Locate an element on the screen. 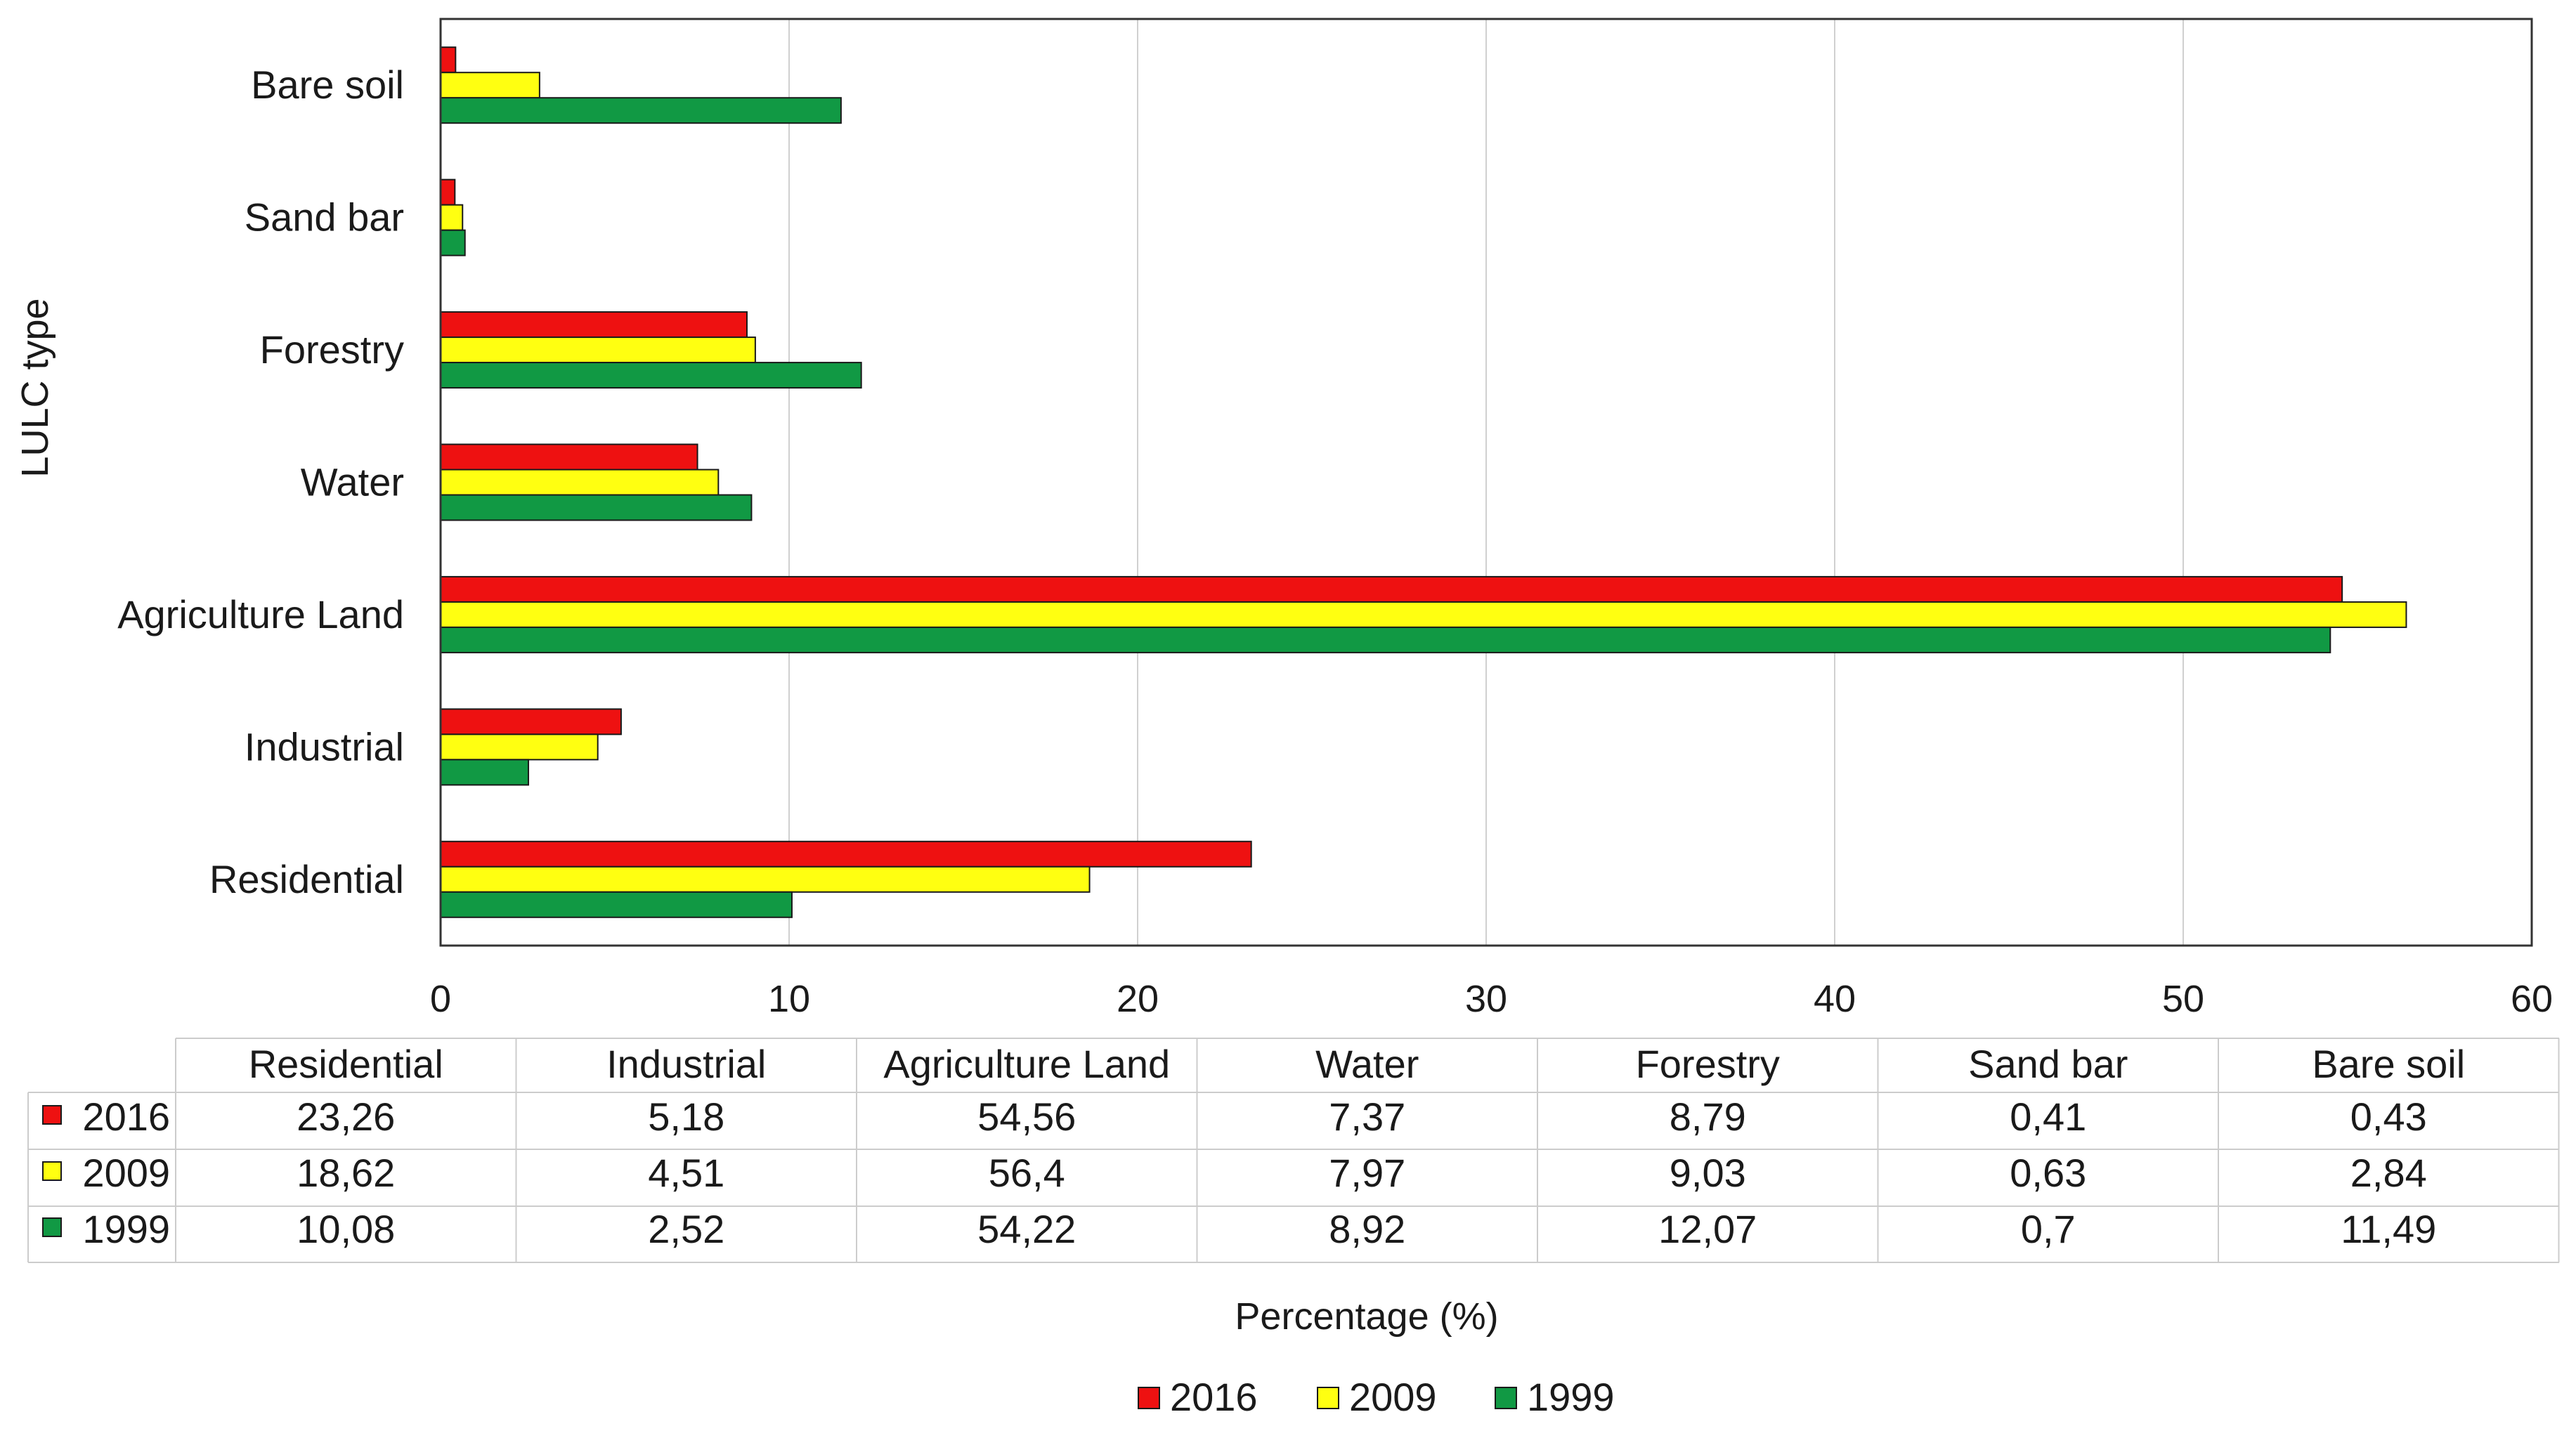  table-header-agriculture-land: Agriculture Land is located at coordinates (1026, 1064).